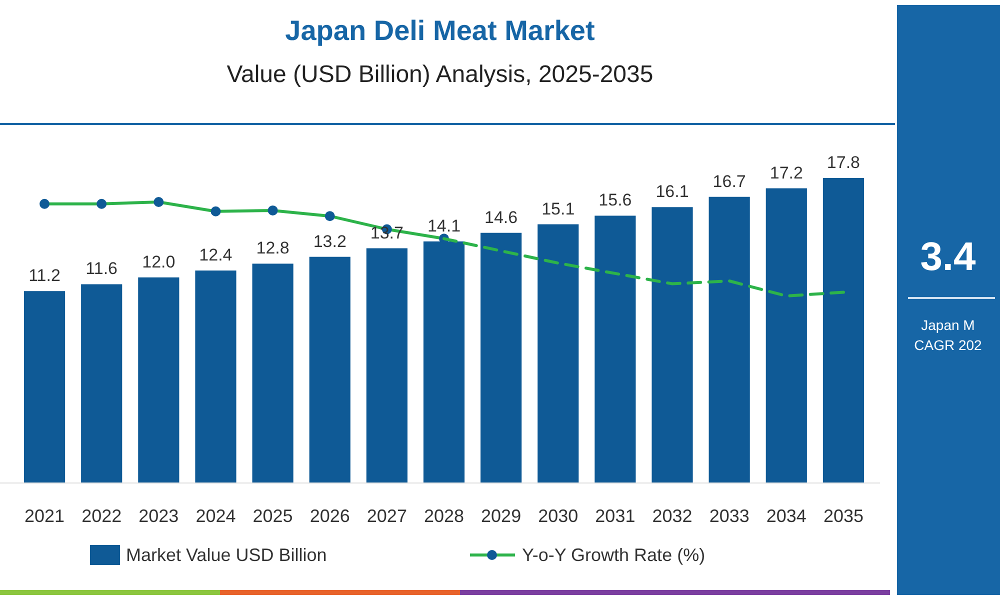 This screenshot has height=600, width=1000. Describe the element at coordinates (614, 555) in the screenshot. I see `legend-label: Y-o-Y Growth Rate (%)` at that location.